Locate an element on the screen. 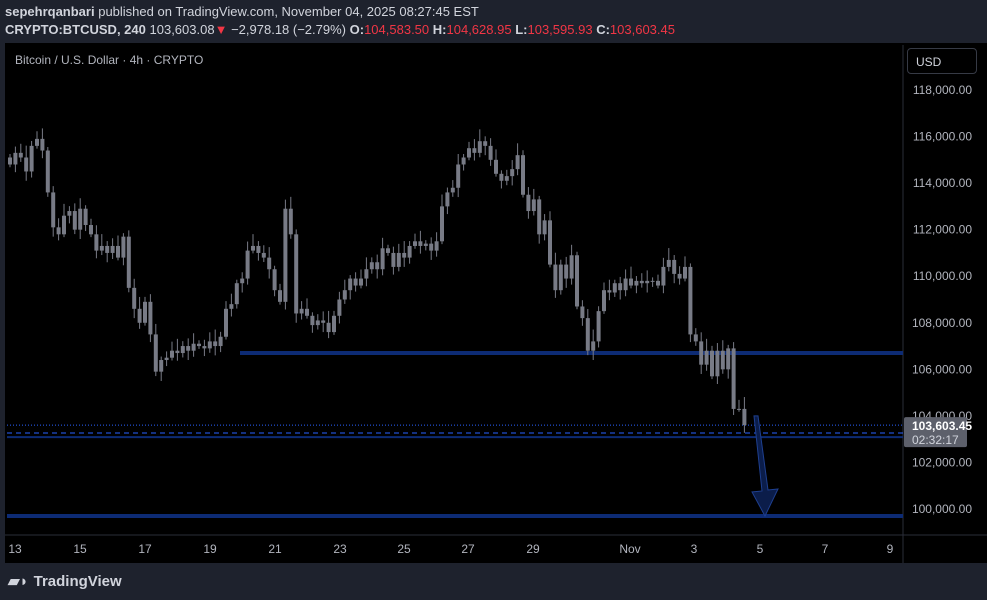 The height and width of the screenshot is (600, 987). down-arrow-icon is located at coordinates (765, 466).